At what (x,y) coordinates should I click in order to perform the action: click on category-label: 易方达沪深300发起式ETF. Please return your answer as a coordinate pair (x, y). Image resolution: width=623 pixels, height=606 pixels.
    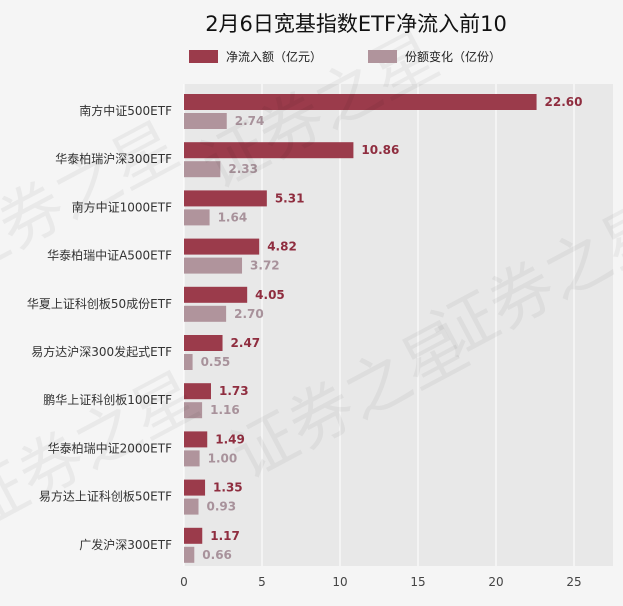
    Looking at the image, I should click on (101, 351).